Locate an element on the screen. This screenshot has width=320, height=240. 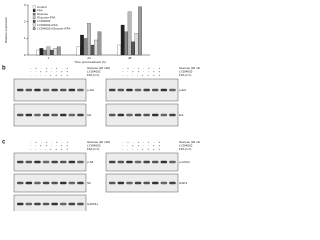
legend-label: FFA is located at coordinates (40, 10).